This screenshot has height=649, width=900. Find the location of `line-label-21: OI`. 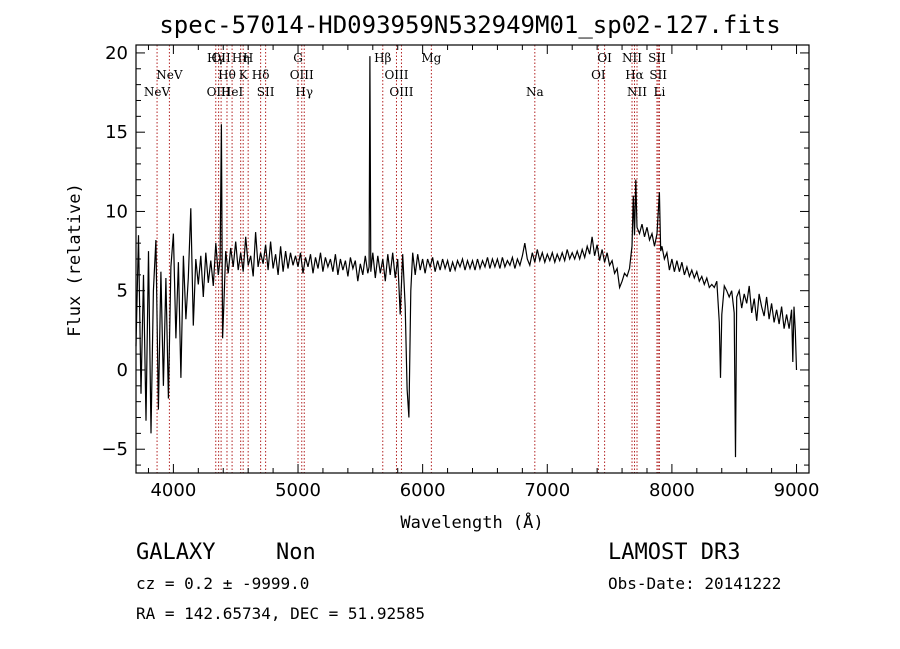

line-label-21: OI is located at coordinates (604, 58).